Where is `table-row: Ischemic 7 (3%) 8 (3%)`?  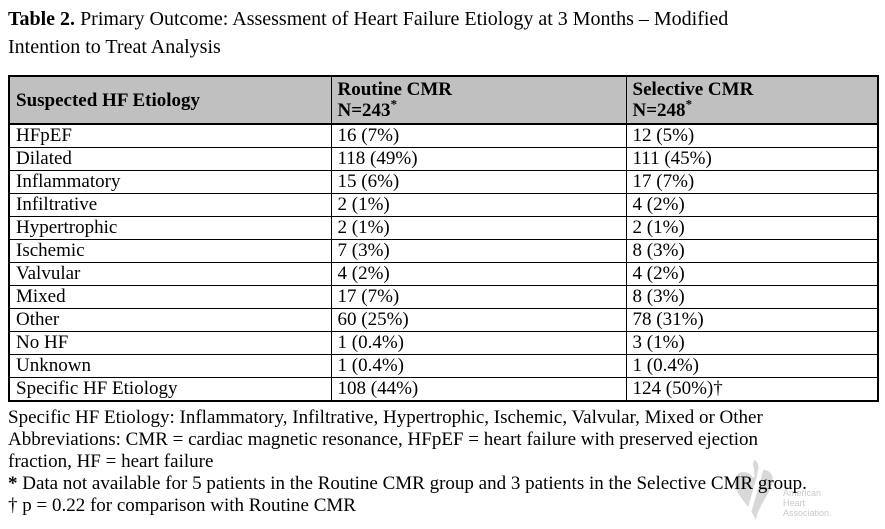 table-row: Ischemic 7 (3%) 8 (3%) is located at coordinates (443, 251).